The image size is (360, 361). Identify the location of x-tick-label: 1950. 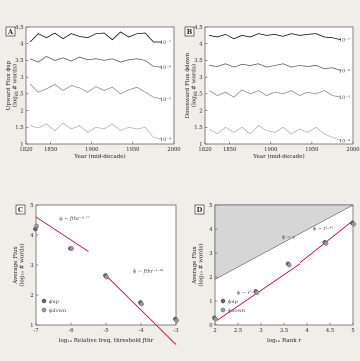
(132, 150).